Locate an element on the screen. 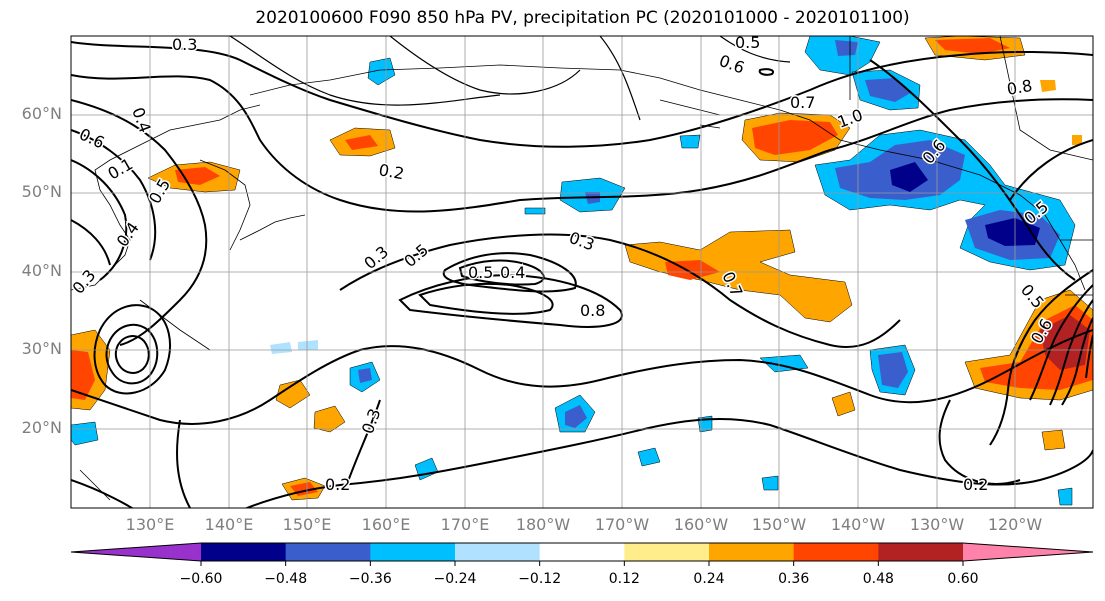 This screenshot has width=1105, height=601. colorbar-tick-label: 0.60 is located at coordinates (963, 579).